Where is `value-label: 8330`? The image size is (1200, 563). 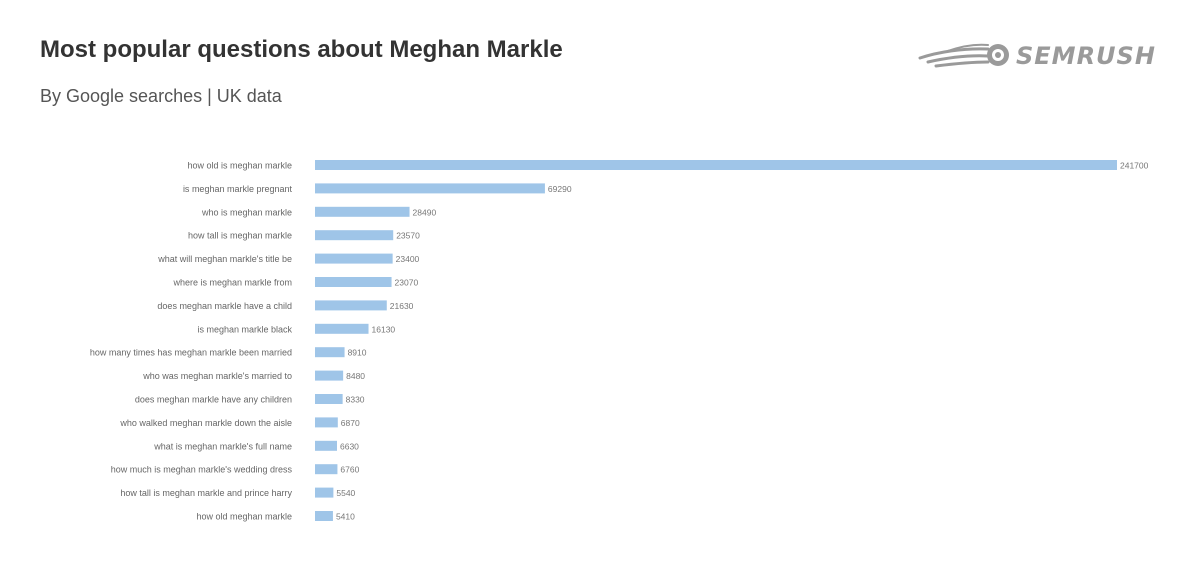 value-label: 8330 is located at coordinates (355, 400).